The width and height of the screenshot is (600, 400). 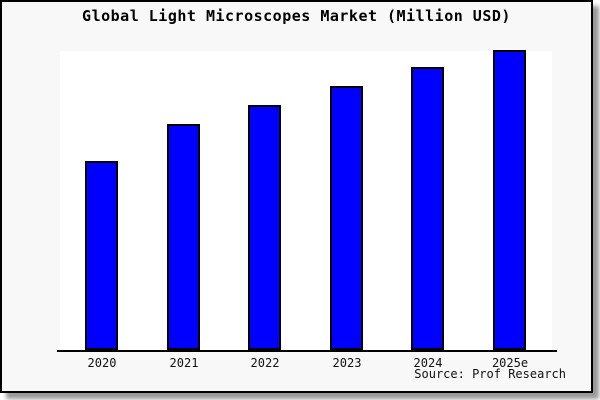 What do you see at coordinates (101, 255) in the screenshot?
I see `bar-2020` at bounding box center [101, 255].